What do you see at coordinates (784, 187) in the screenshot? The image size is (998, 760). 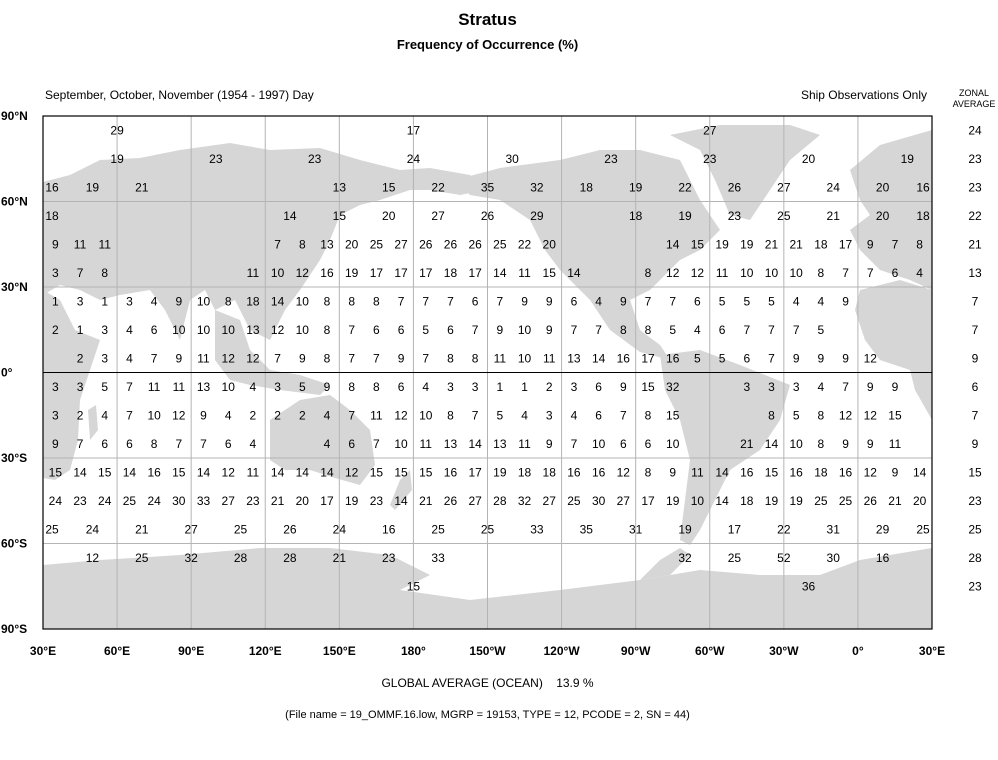 I see `cell-value: 27` at bounding box center [784, 187].